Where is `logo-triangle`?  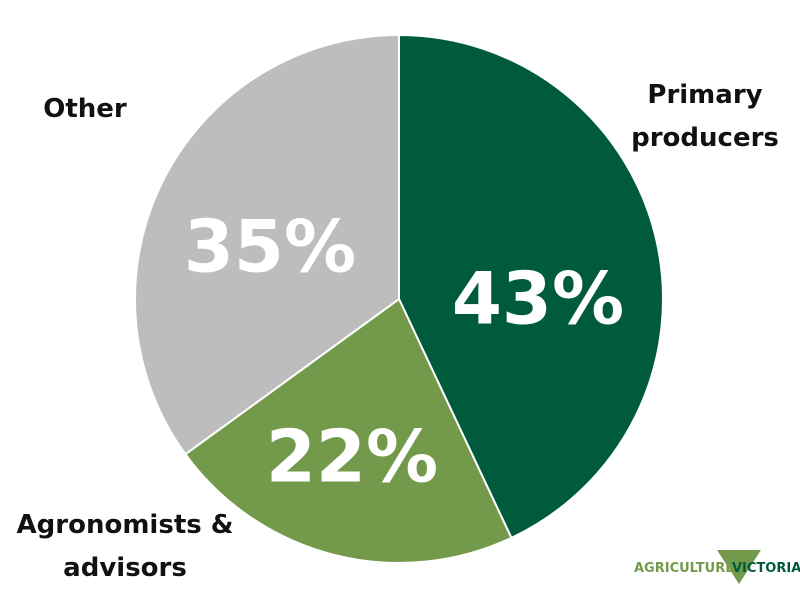
logo-triangle is located at coordinates (739, 567).